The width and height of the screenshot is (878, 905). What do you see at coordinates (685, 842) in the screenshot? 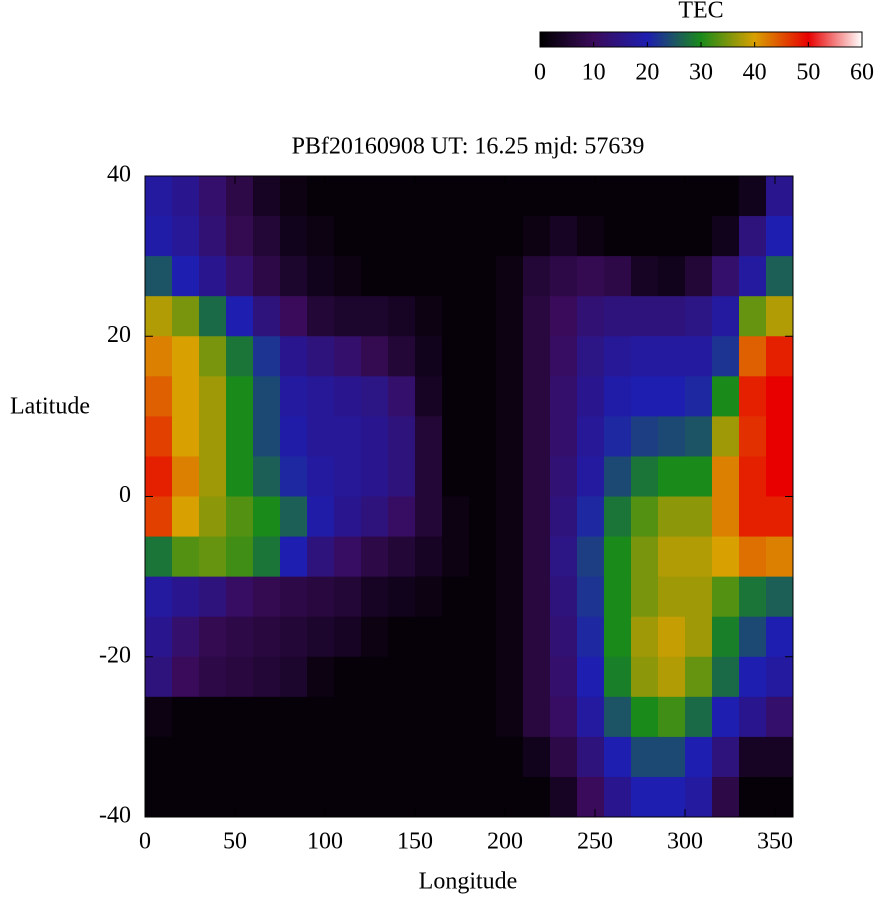
I see `x-tick-label: 300` at bounding box center [685, 842].